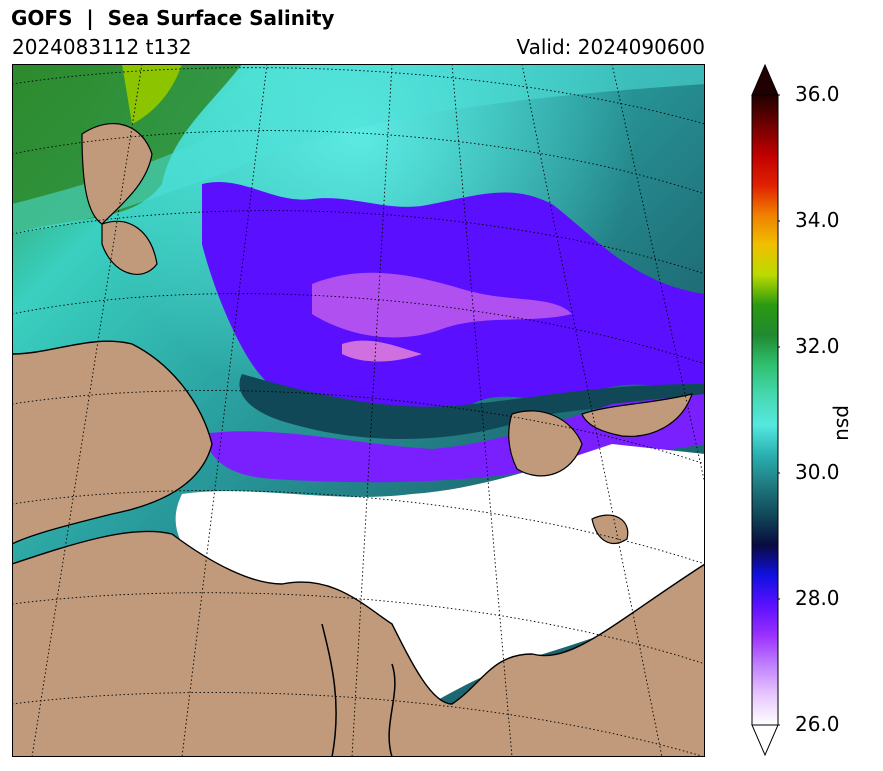 Image resolution: width=883 pixels, height=771 pixels. What do you see at coordinates (817, 94) in the screenshot?
I see `colorbar-tick-label: 36.0` at bounding box center [817, 94].